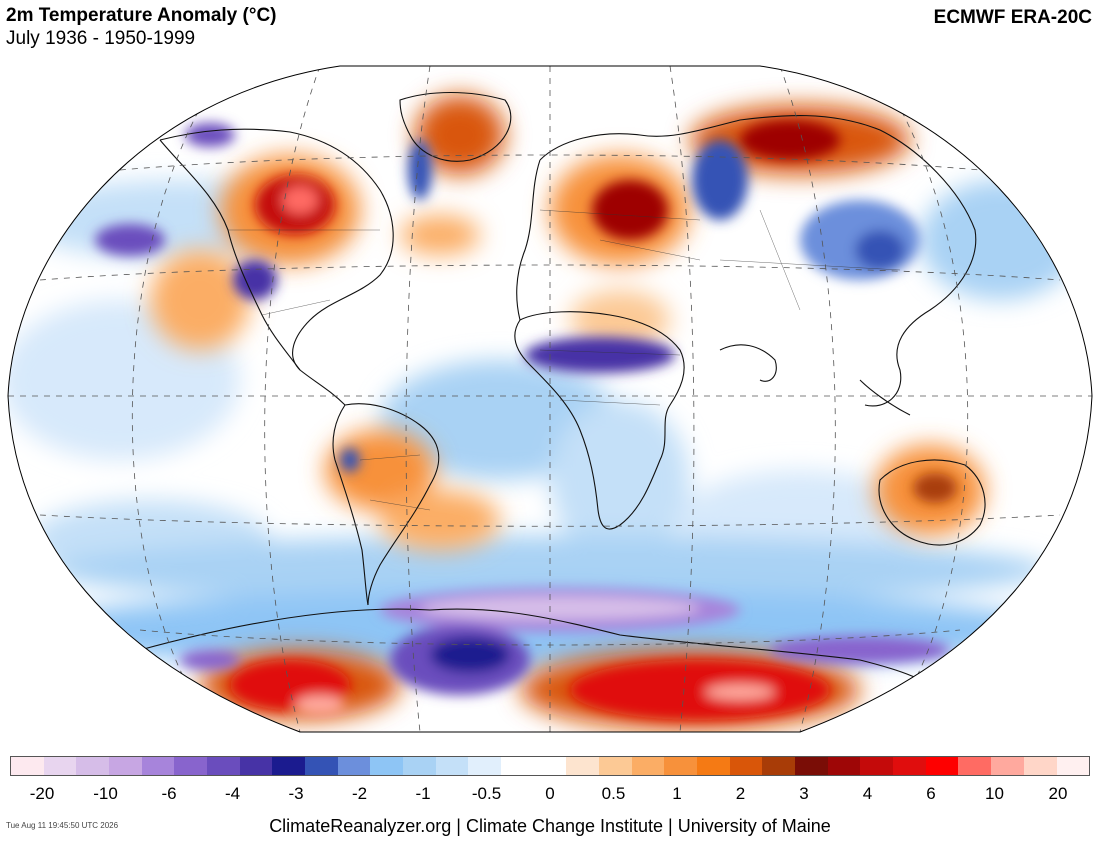 This screenshot has height=841, width=1100. I want to click on colorbar-tick-label: -20, so click(42, 793).